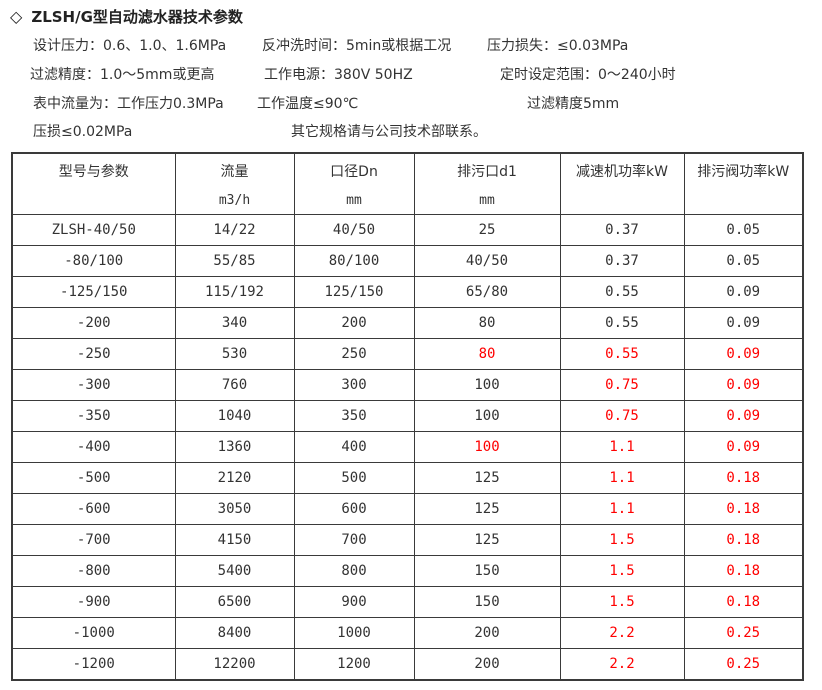 The image size is (822, 690). I want to click on col-header-d1: 排污口d1 mm, so click(487, 183).